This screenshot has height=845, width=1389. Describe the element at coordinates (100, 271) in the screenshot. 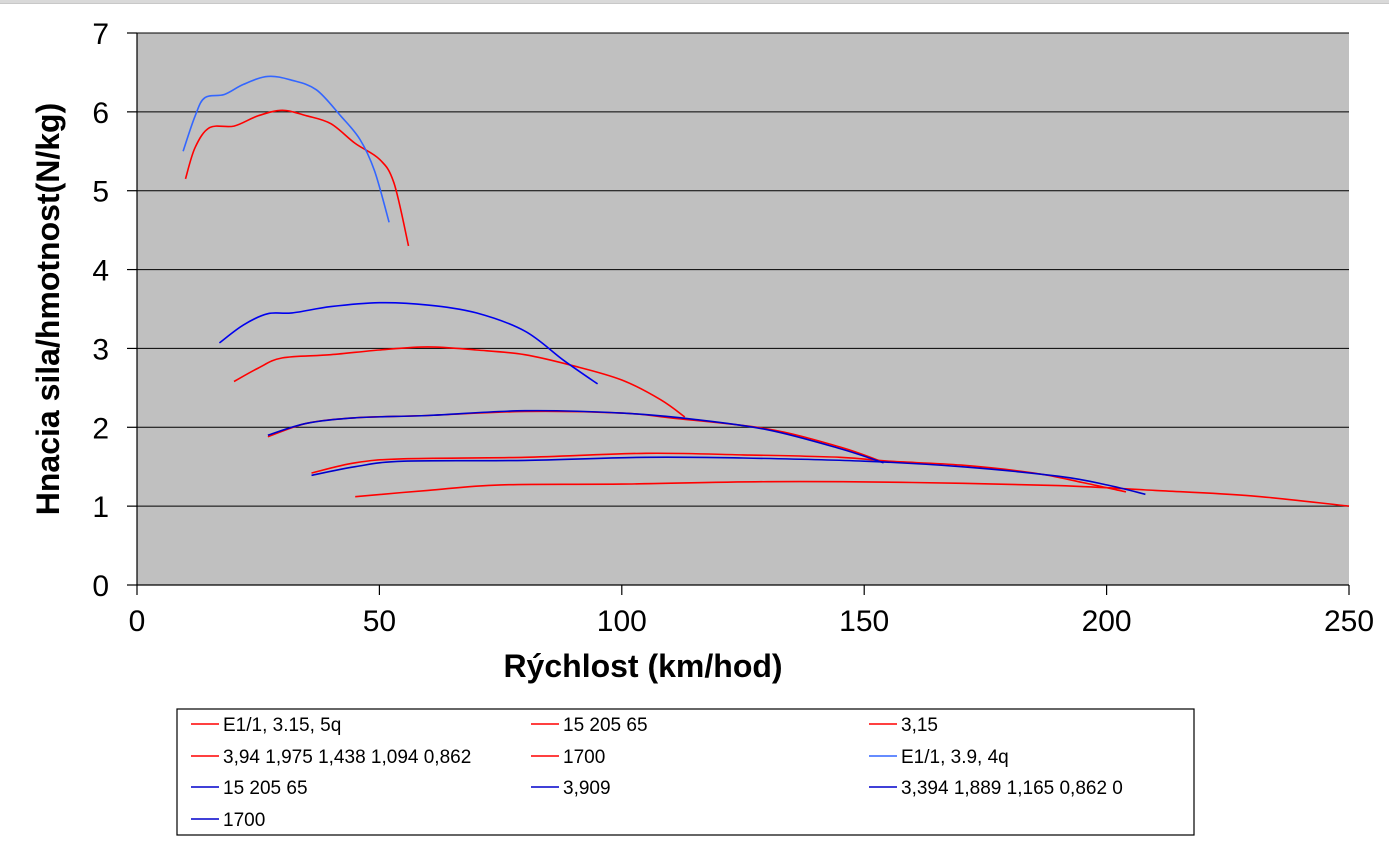

I see `y-tick-label: 4` at that location.